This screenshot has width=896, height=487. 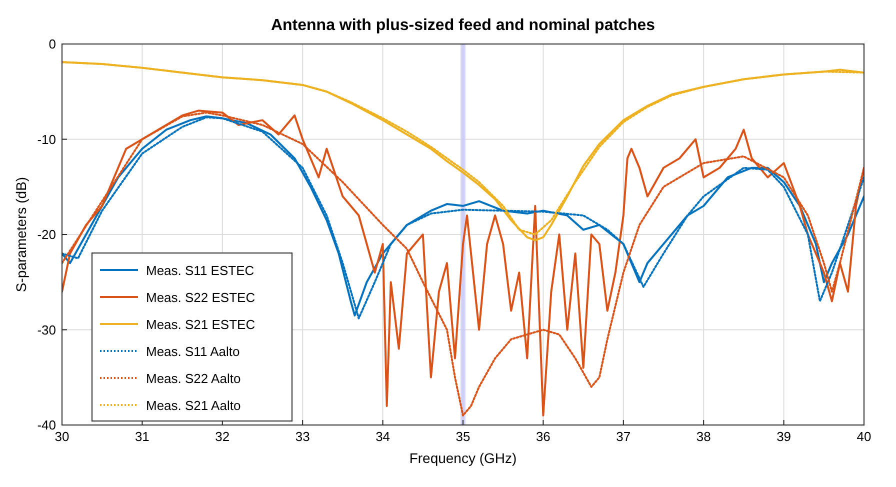 I want to click on chart-title: Antenna with plus-sized feed and nominal patches, so click(x=463, y=25).